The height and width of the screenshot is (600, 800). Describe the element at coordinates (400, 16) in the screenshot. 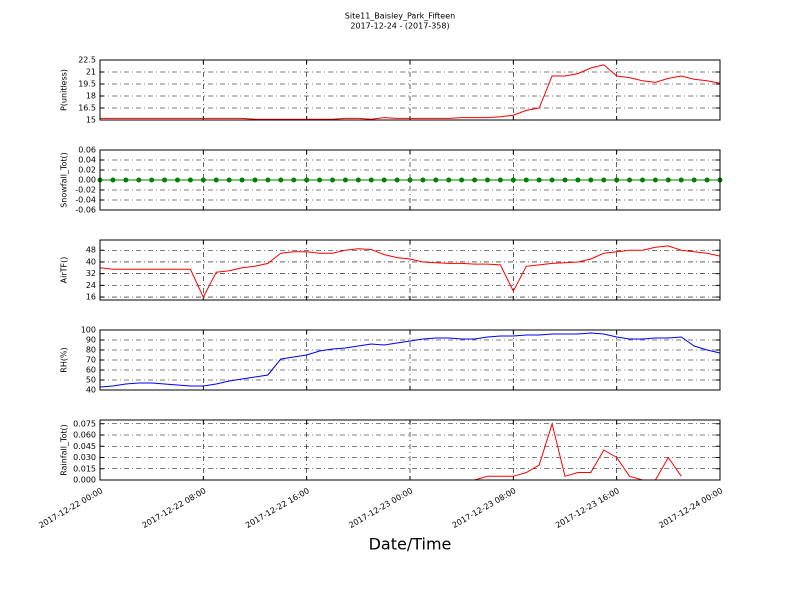

I see `figure-title: Site11_Baisley_Park_Fifteen` at that location.